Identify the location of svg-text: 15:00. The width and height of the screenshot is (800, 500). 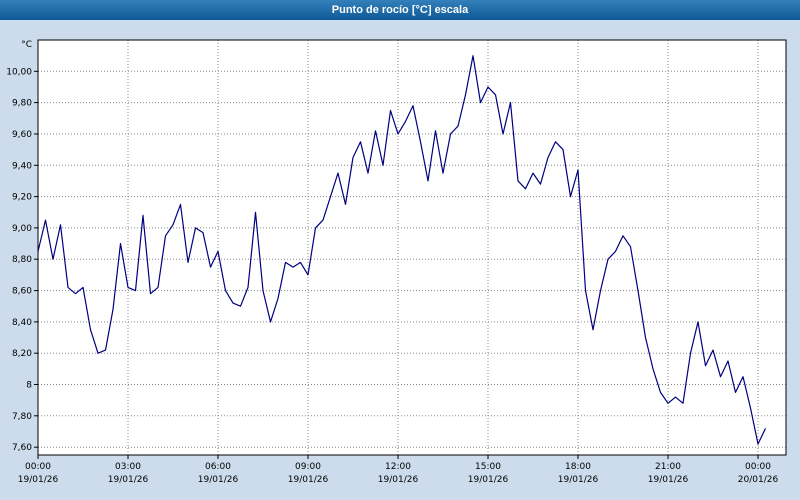
(488, 467).